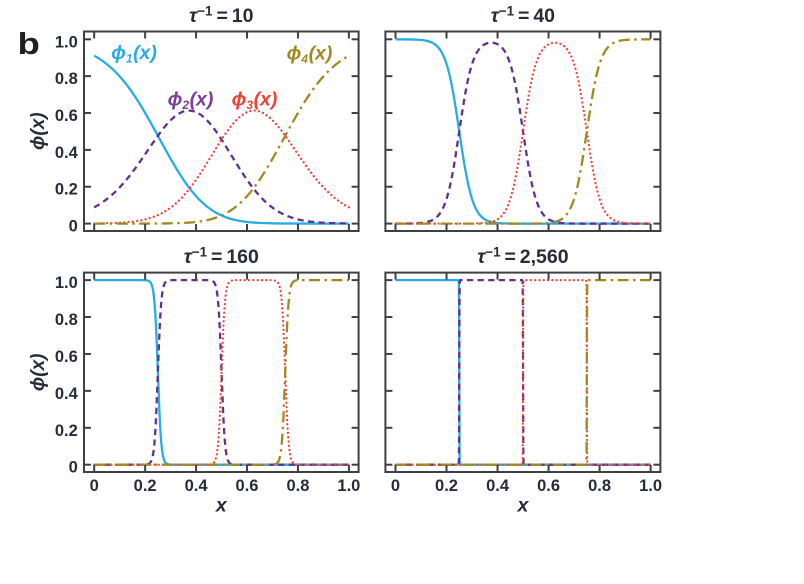 This screenshot has height=584, width=804. I want to click on svg-text: τ−1 = 10, so click(221, 15).